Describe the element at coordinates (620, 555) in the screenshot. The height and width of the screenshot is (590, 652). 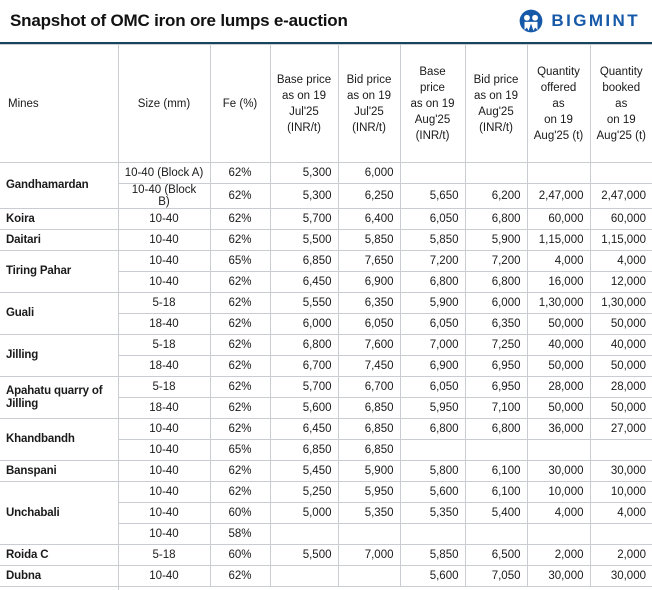
I see `cell-qty-booked: 2,000` at that location.